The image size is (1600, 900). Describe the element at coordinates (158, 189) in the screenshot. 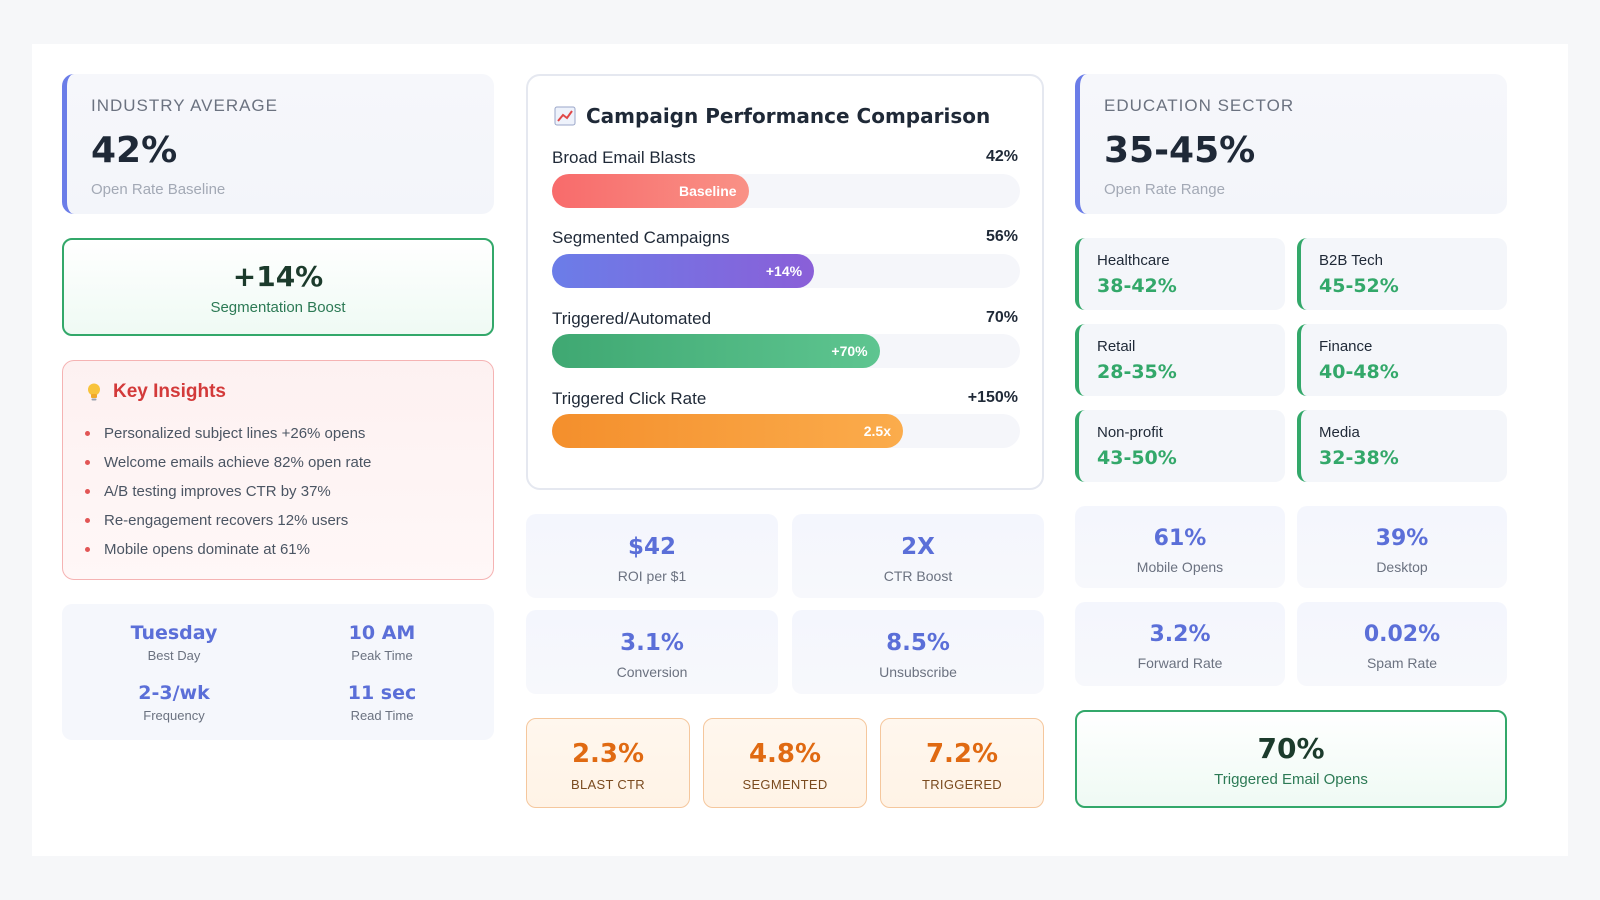

I see `industry-average-sub: Open Rate Baseline` at that location.